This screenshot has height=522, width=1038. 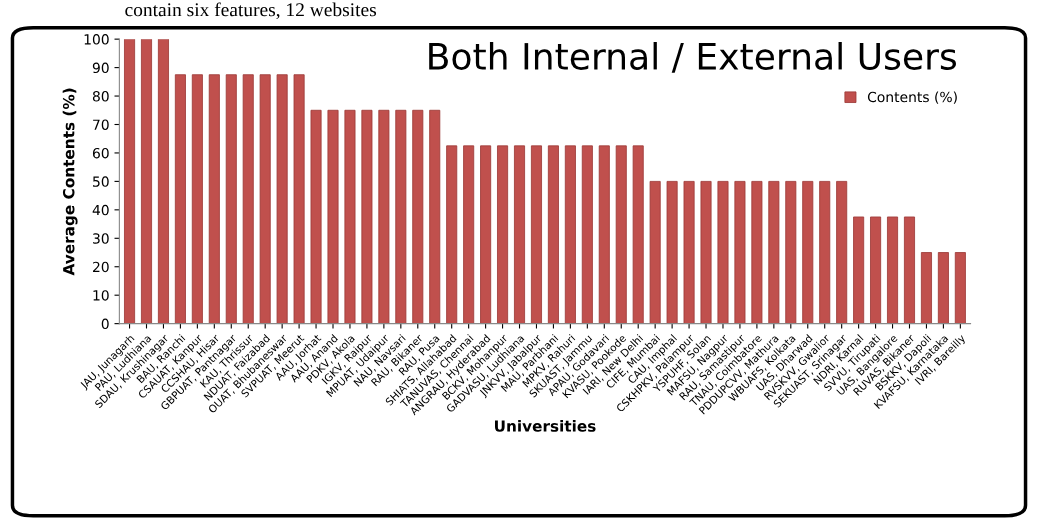 What do you see at coordinates (100, 153) in the screenshot?
I see `y-tick-label: 60` at bounding box center [100, 153].